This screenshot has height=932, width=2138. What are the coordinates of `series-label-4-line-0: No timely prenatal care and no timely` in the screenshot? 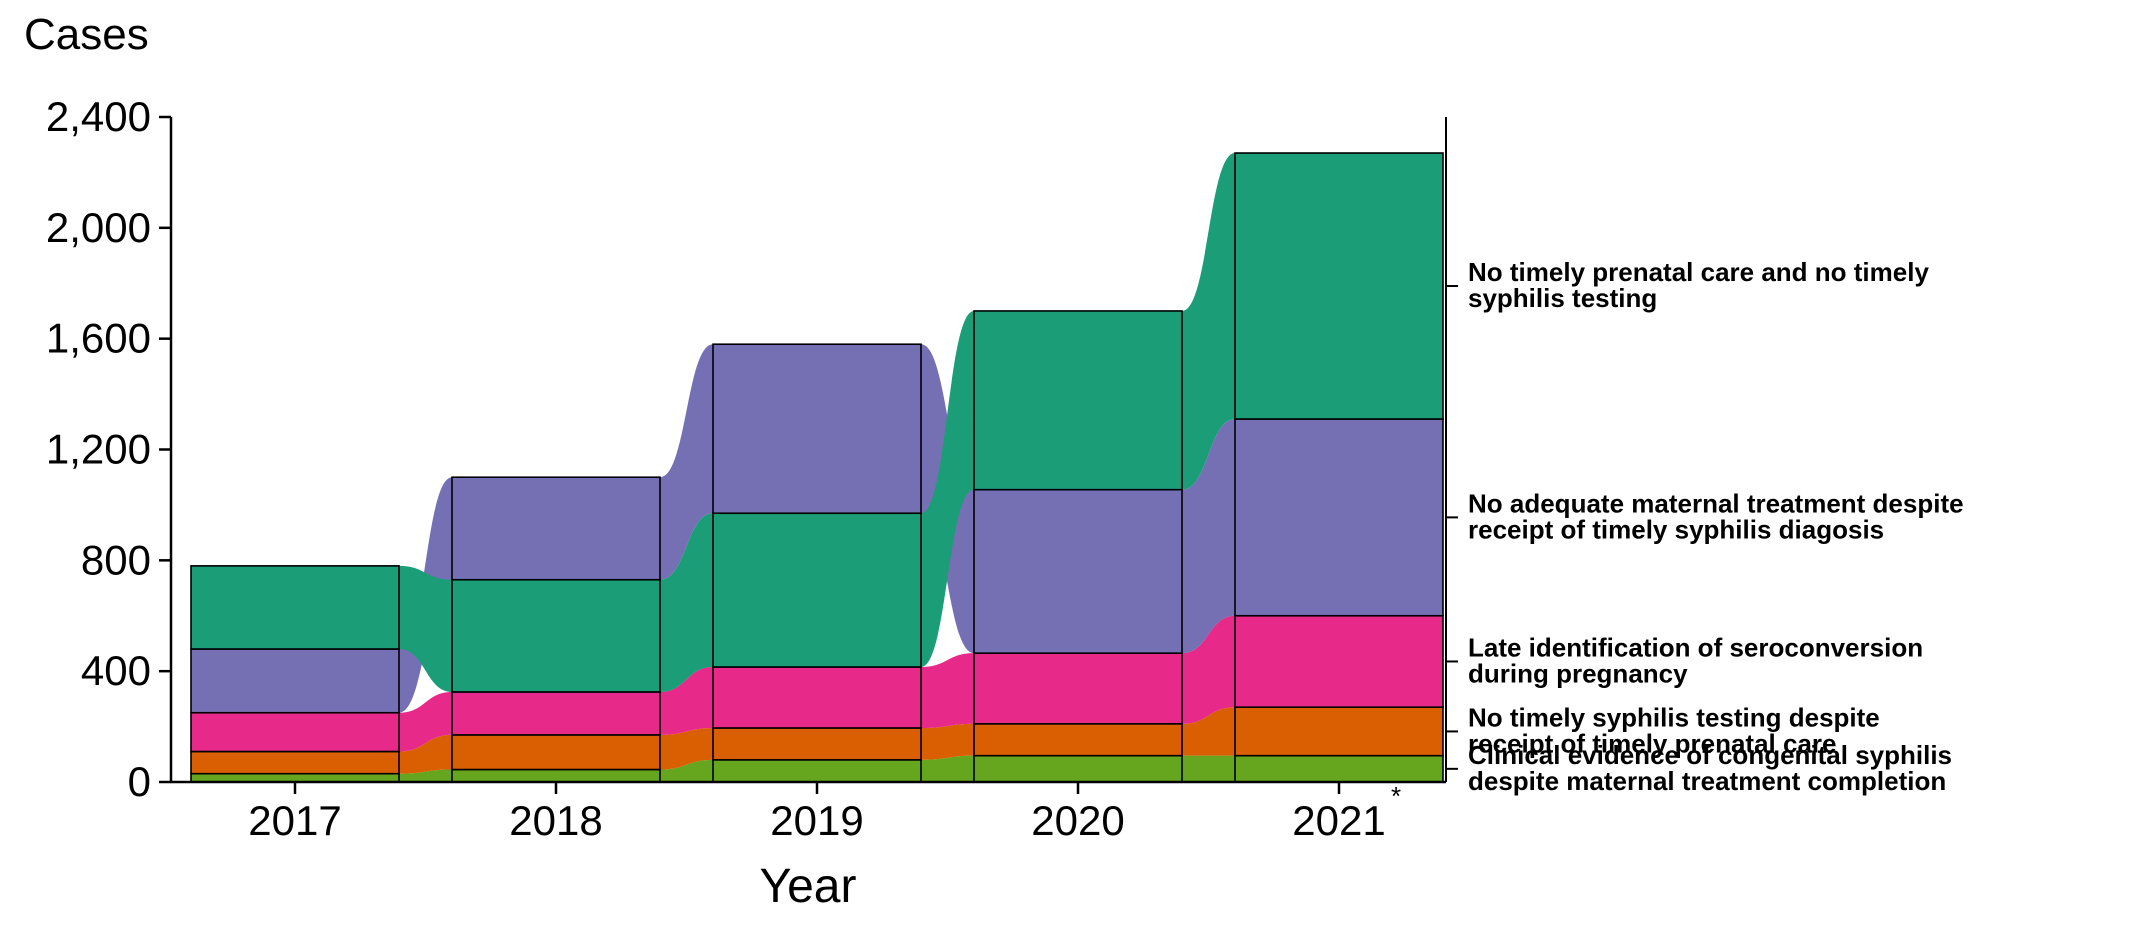 It's located at (1698, 272).